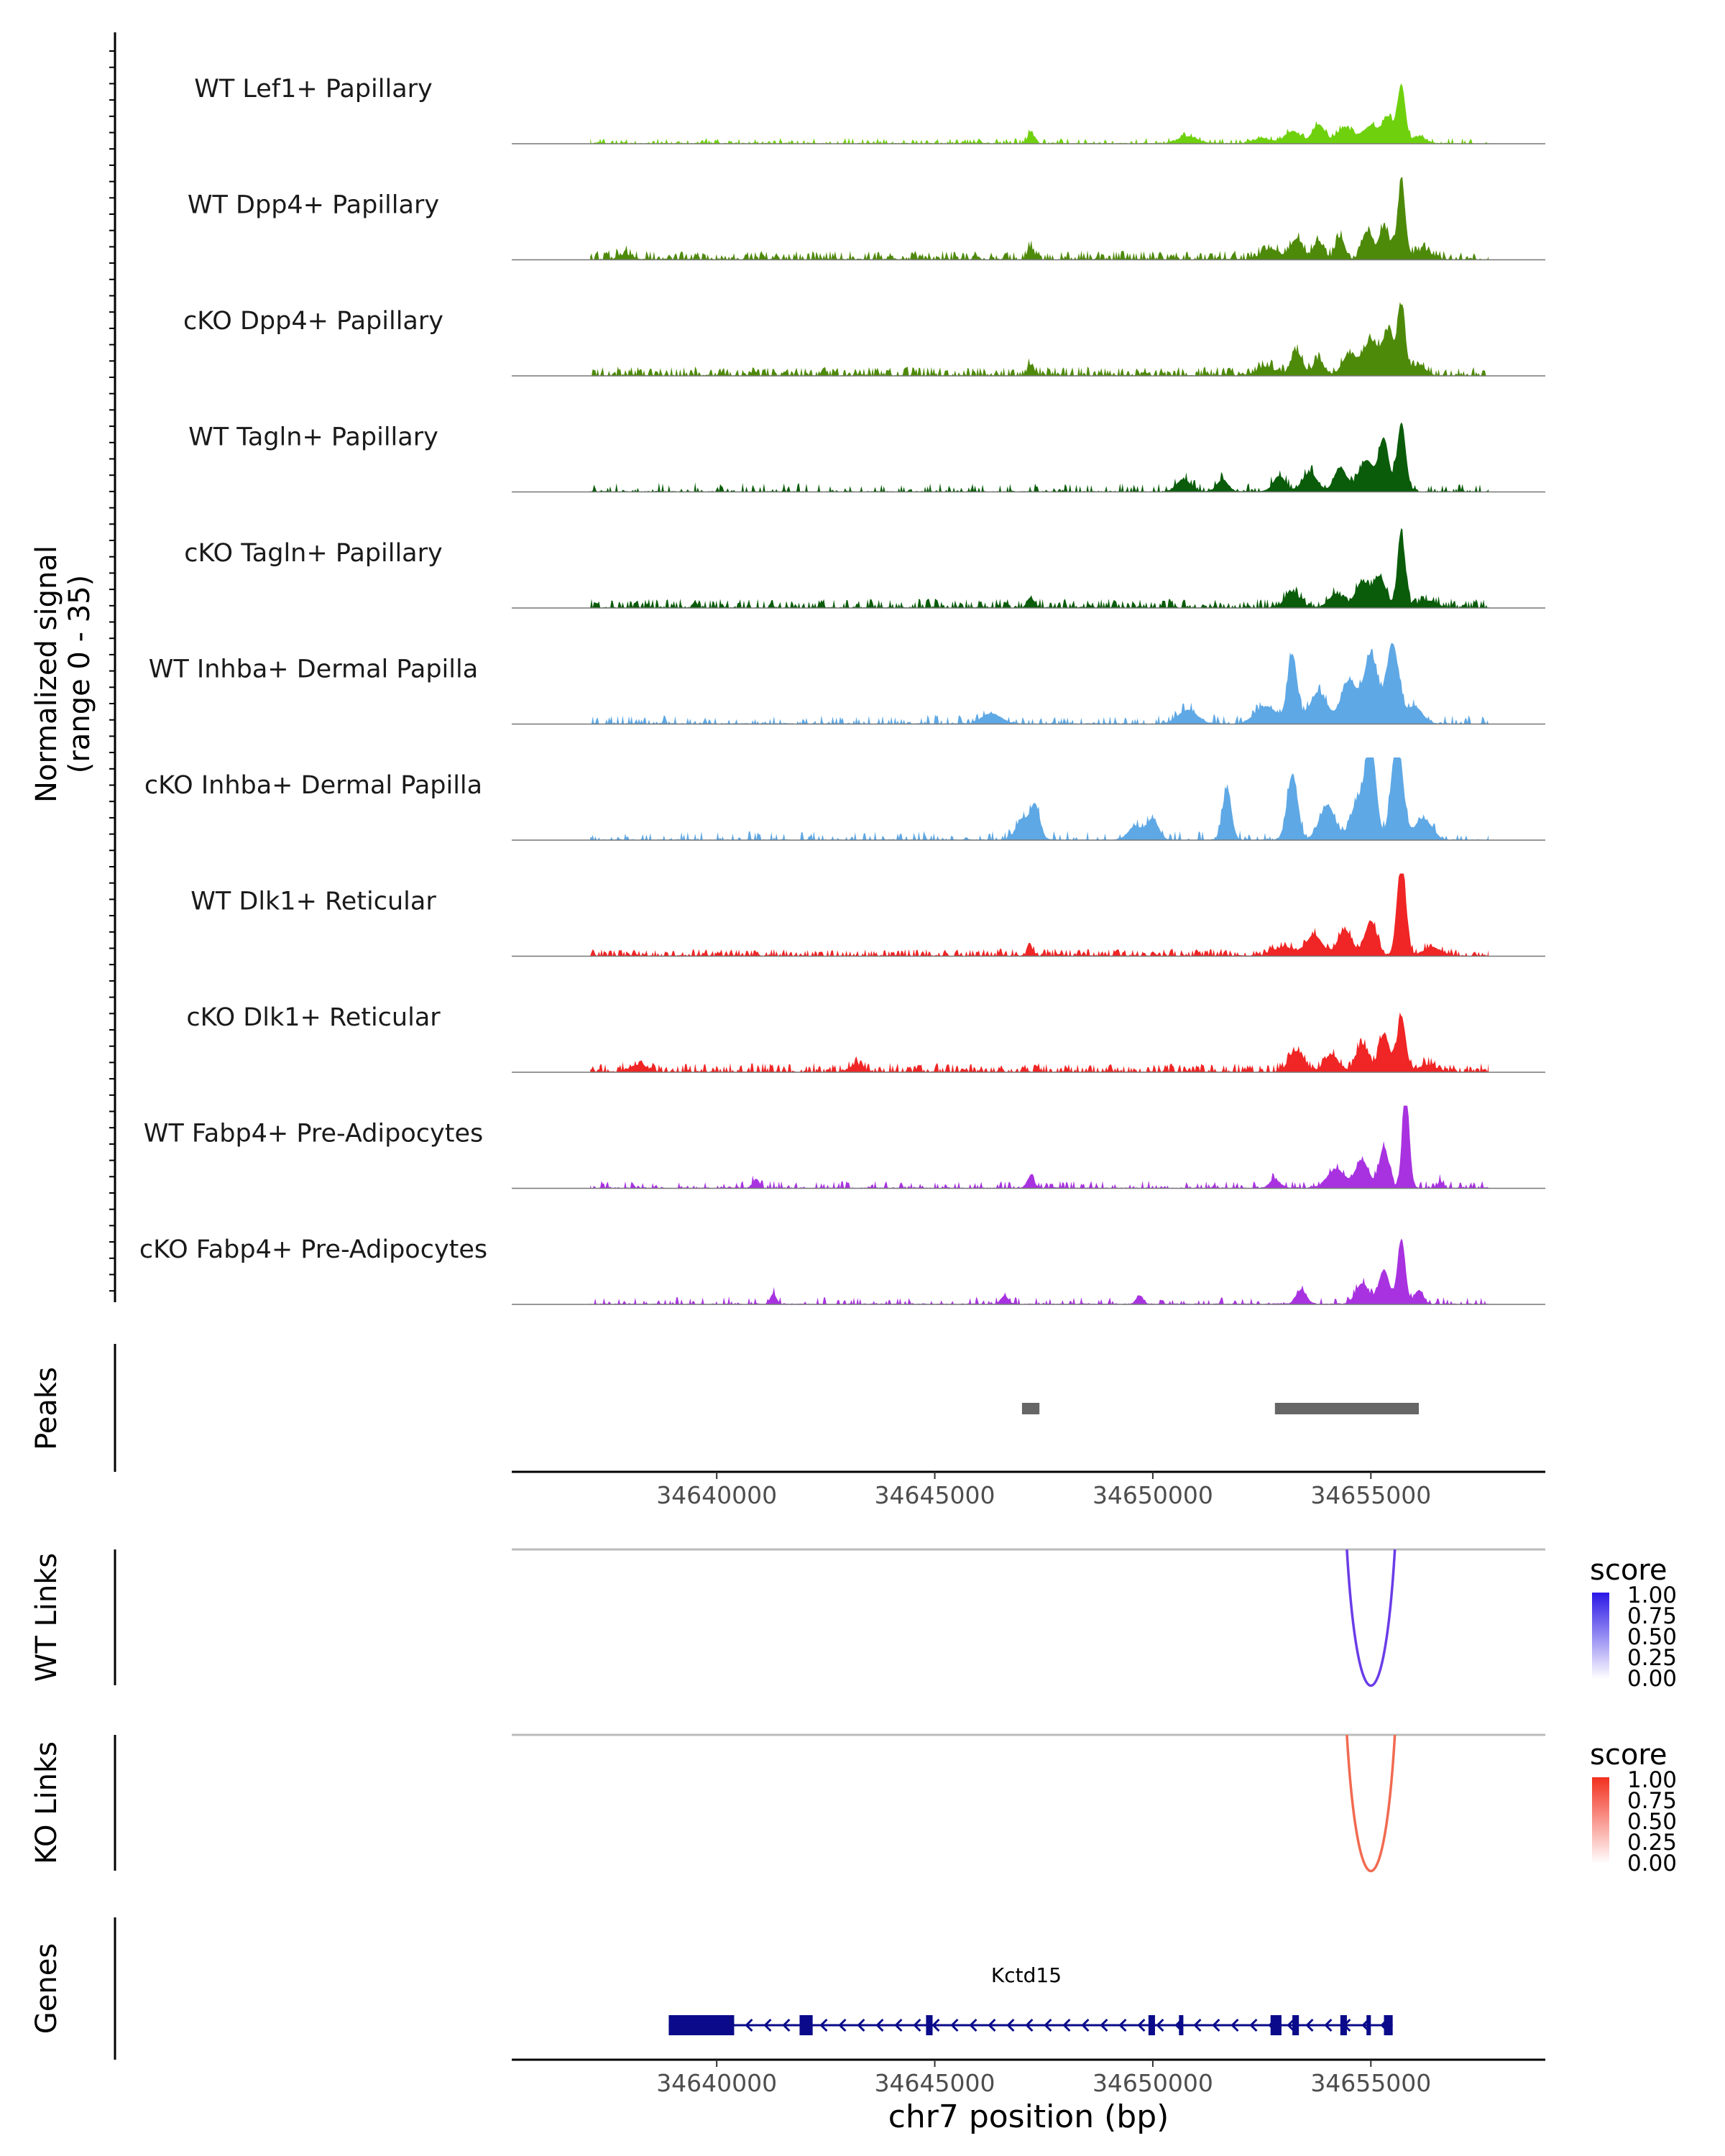  Describe the element at coordinates (313, 669) in the screenshot. I see `track-label: WT Inhba+ Dermal Papilla` at that location.